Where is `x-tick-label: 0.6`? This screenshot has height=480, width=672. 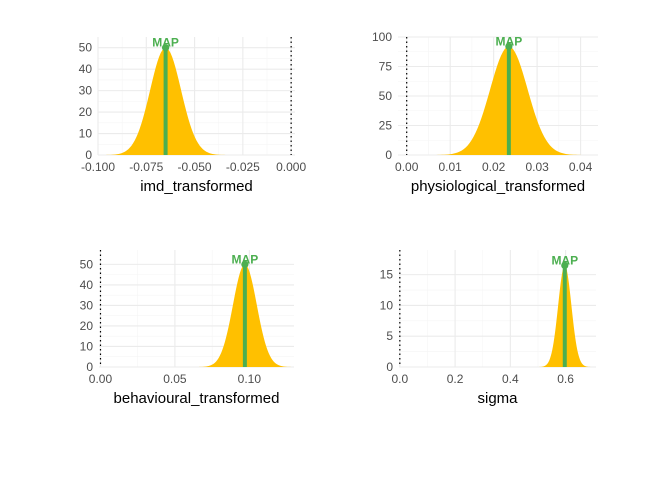
x-tick-label: 0.6 is located at coordinates (565, 379).